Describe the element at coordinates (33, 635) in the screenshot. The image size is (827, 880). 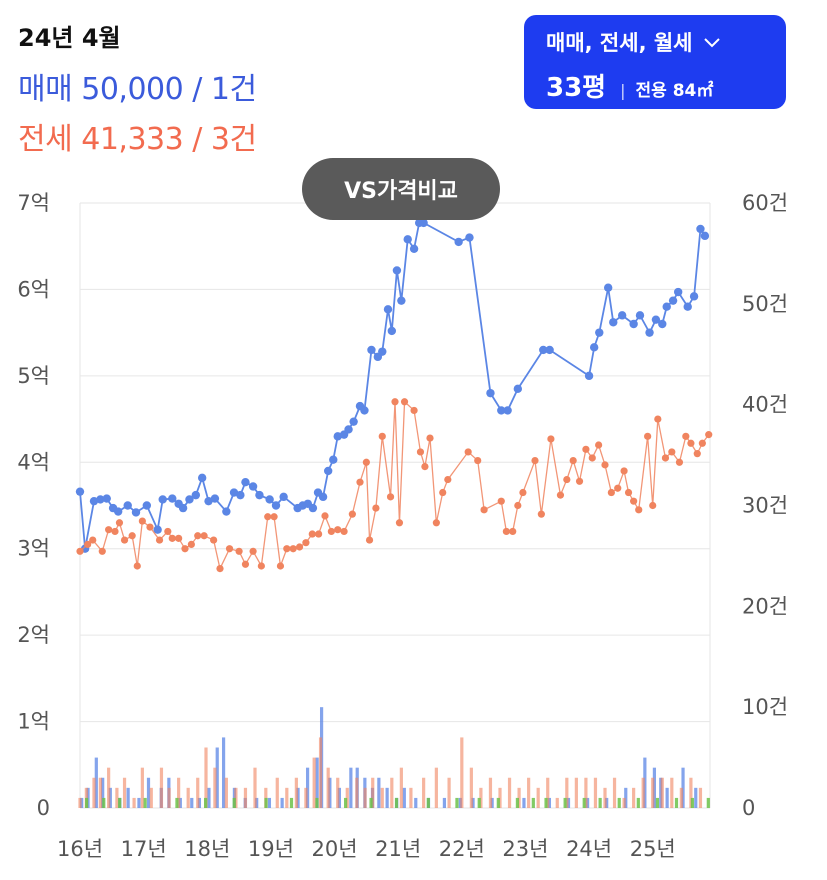
I see `y-left-tick-label: 2억` at that location.